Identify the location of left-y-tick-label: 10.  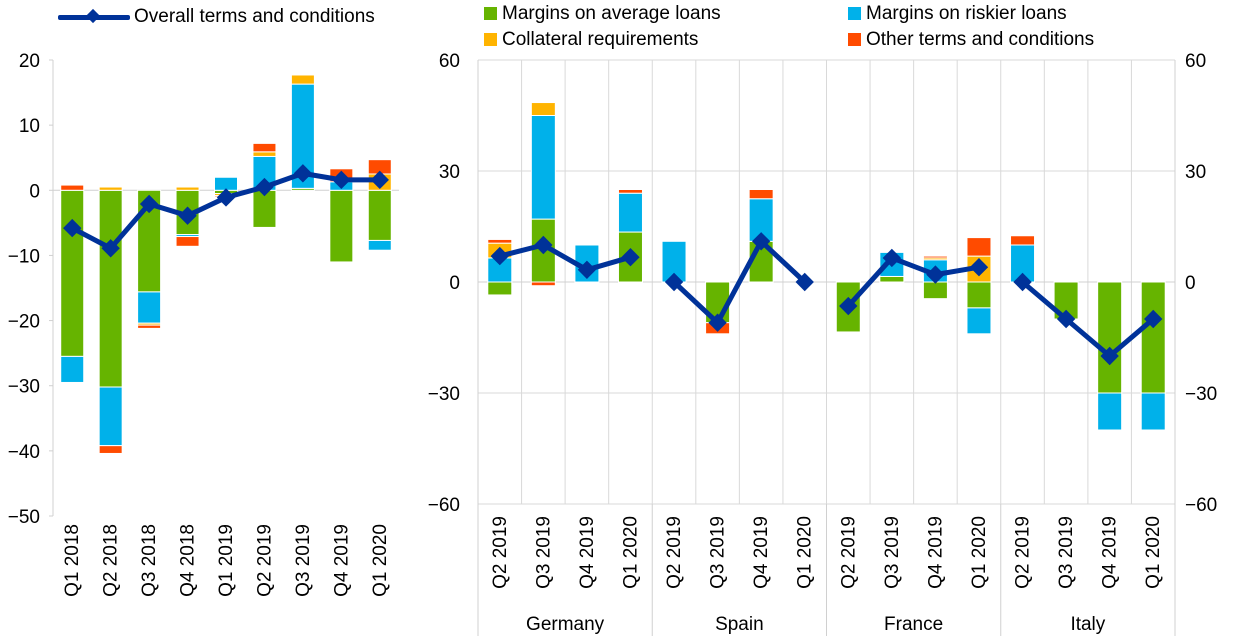
(29, 126).